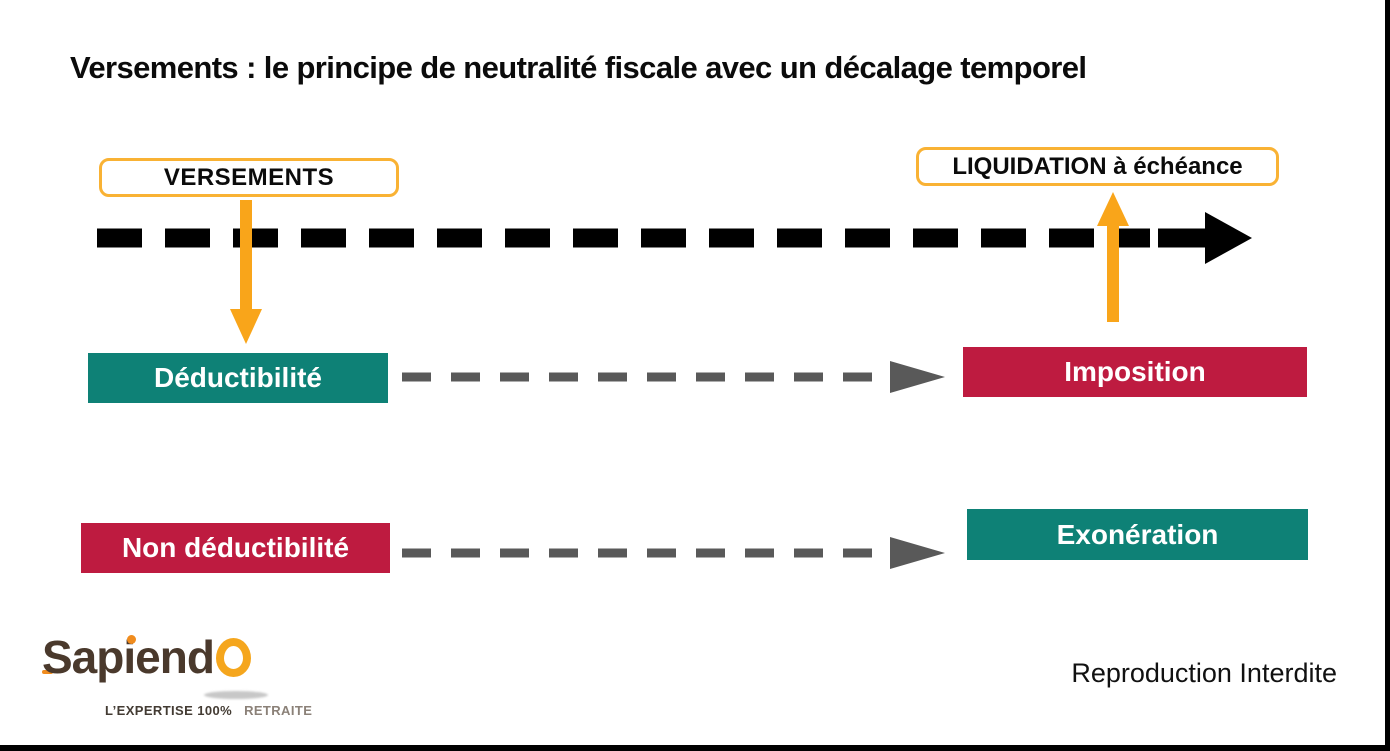 This screenshot has width=1390, height=751. I want to click on frame-right-edge, so click(1387, 375).